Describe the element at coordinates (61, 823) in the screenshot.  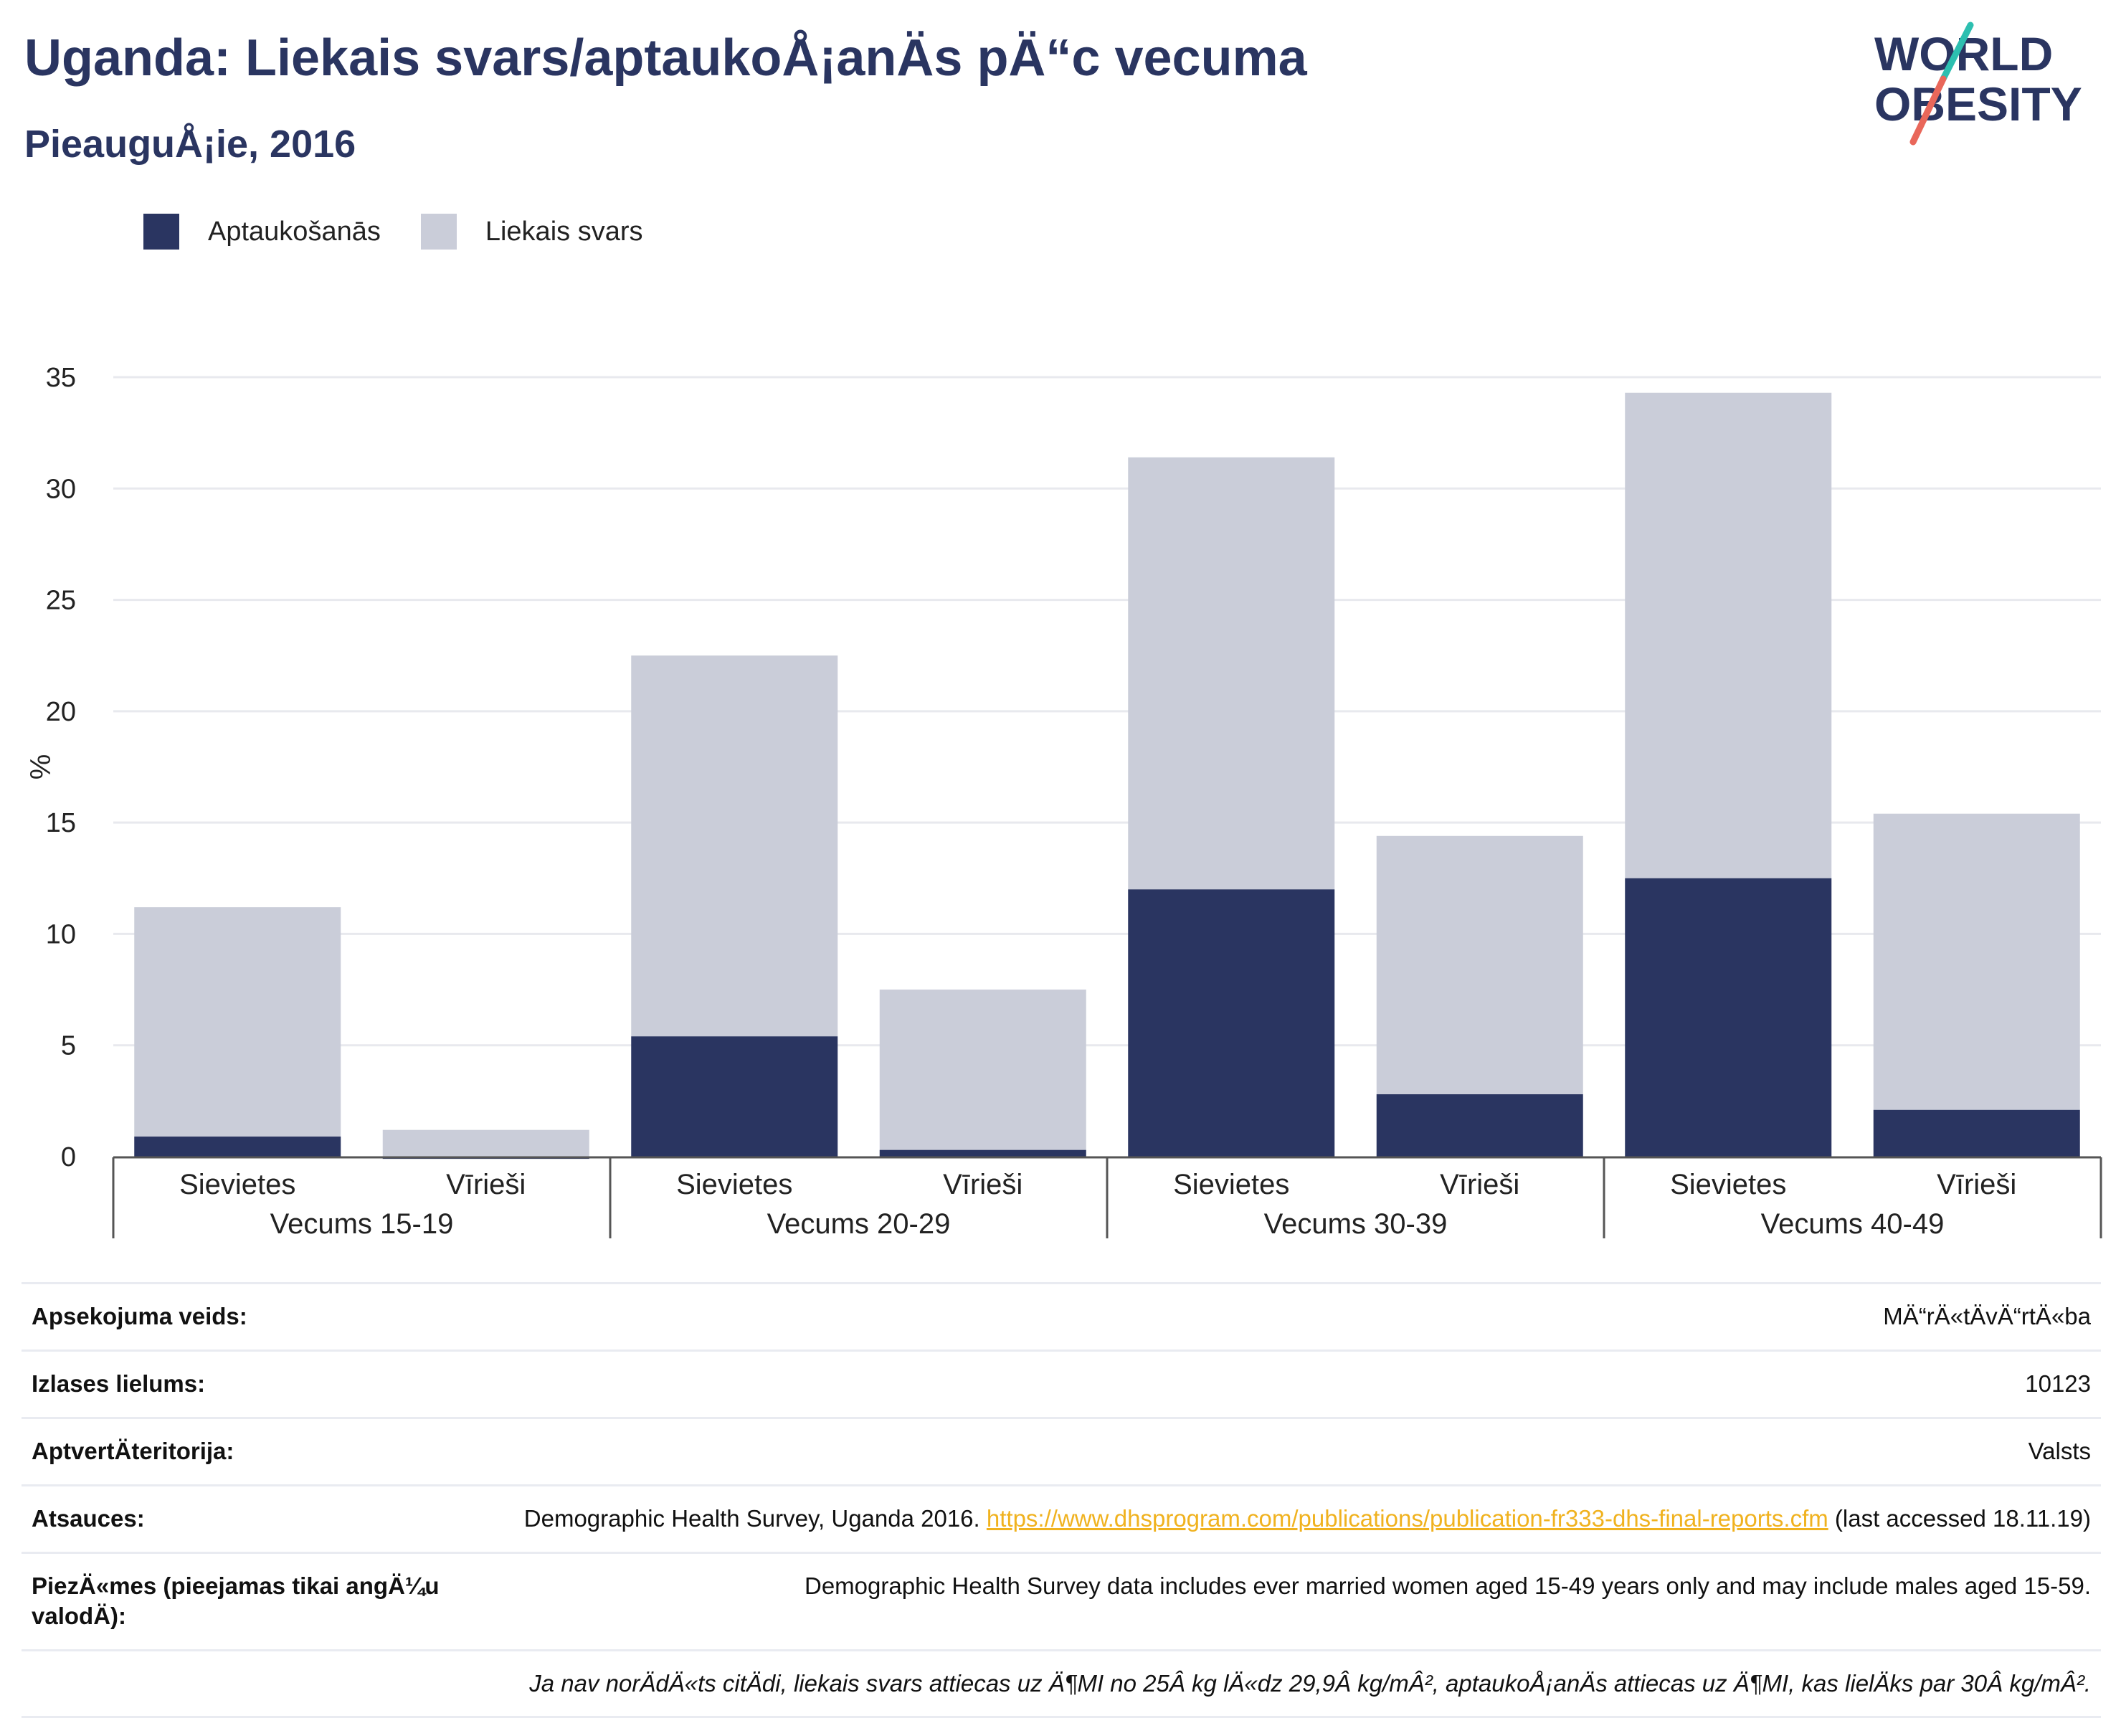
I see `y-tick-label: 15` at that location.